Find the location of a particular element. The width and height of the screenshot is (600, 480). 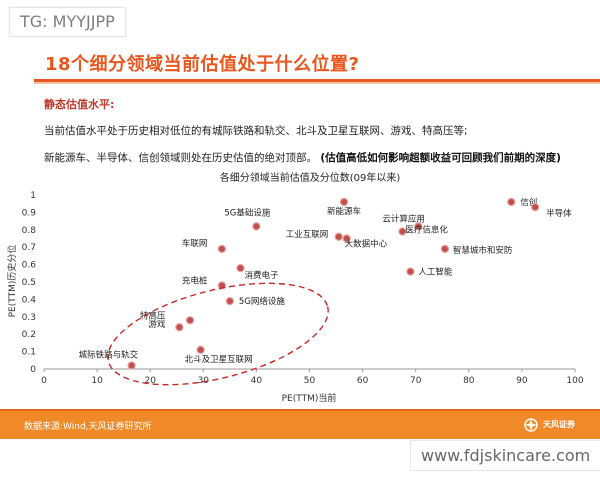

y-tick-label: 0 is located at coordinates (33, 370).